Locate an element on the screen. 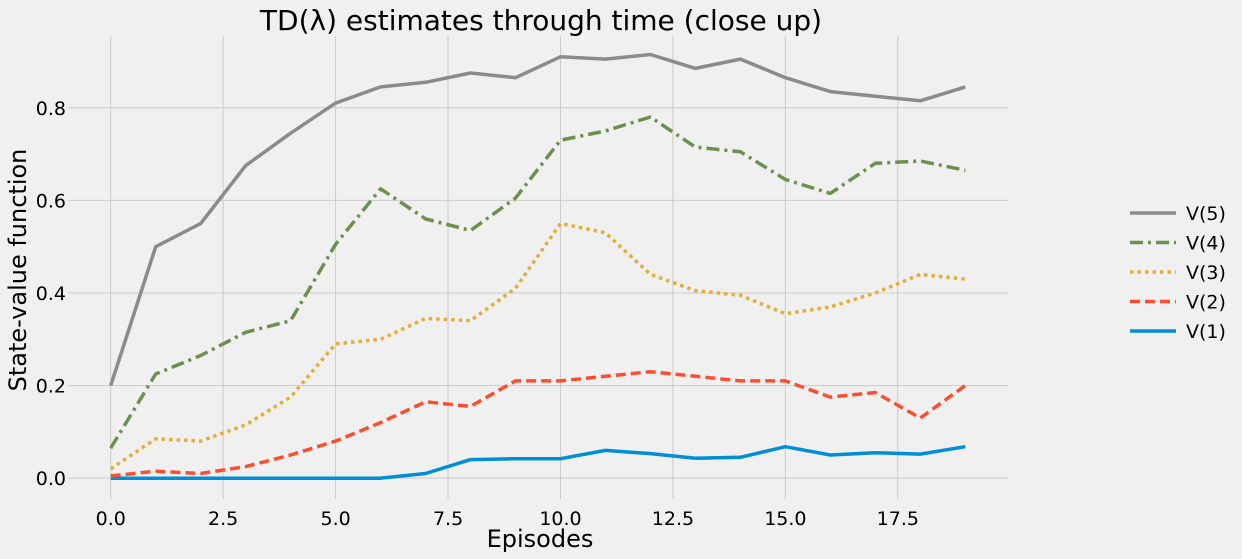 The width and height of the screenshot is (1242, 559). y-axis-label: State-value function is located at coordinates (18, 270).